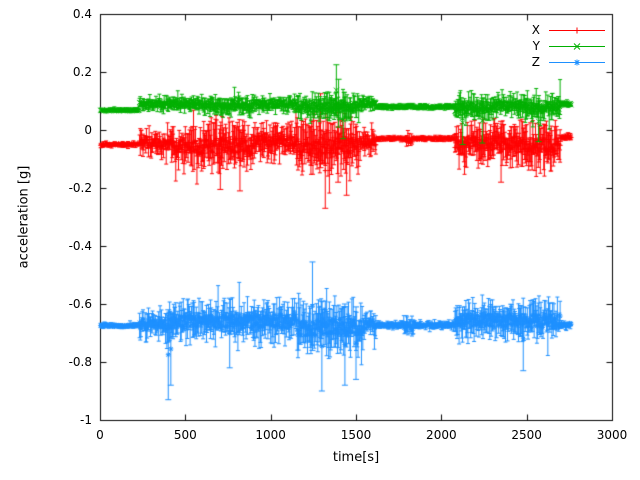  Describe the element at coordinates (535, 62) in the screenshot. I see `legend-label: Z` at that location.